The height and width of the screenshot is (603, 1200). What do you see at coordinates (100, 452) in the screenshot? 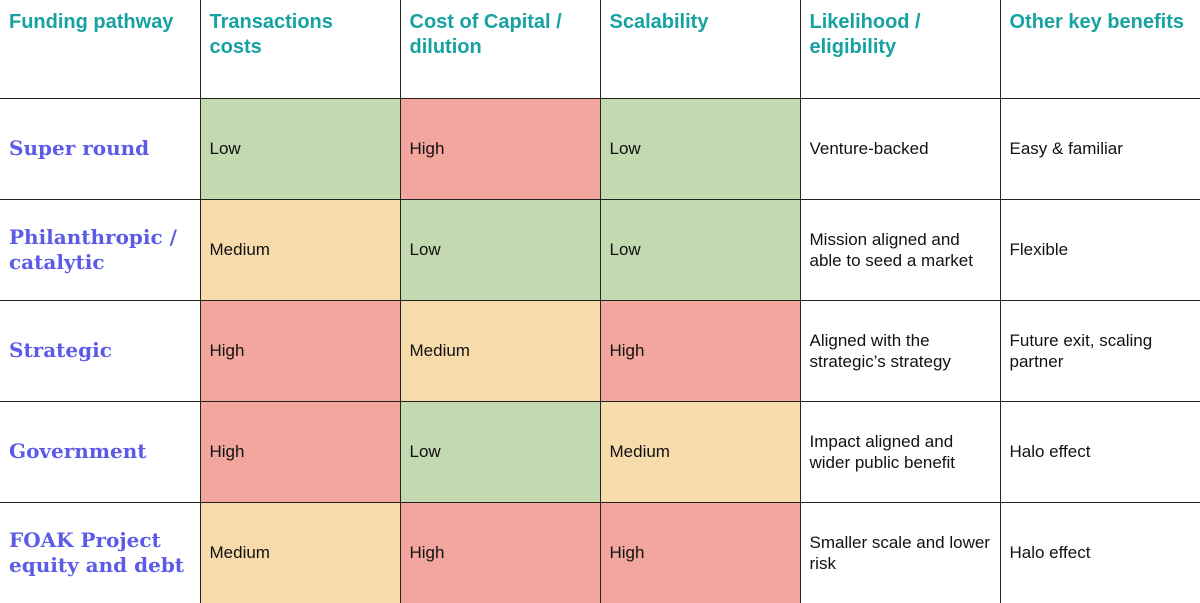
I see `row-label-government: Government` at bounding box center [100, 452].